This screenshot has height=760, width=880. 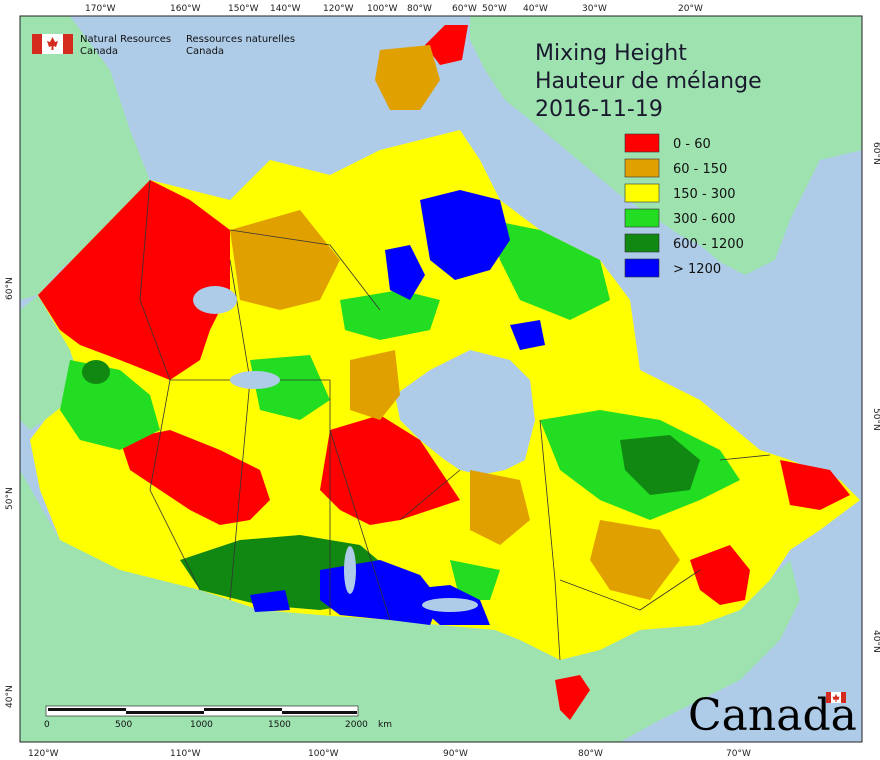 What do you see at coordinates (195, 477) in the screenshot?
I see `red-prairies` at bounding box center [195, 477].